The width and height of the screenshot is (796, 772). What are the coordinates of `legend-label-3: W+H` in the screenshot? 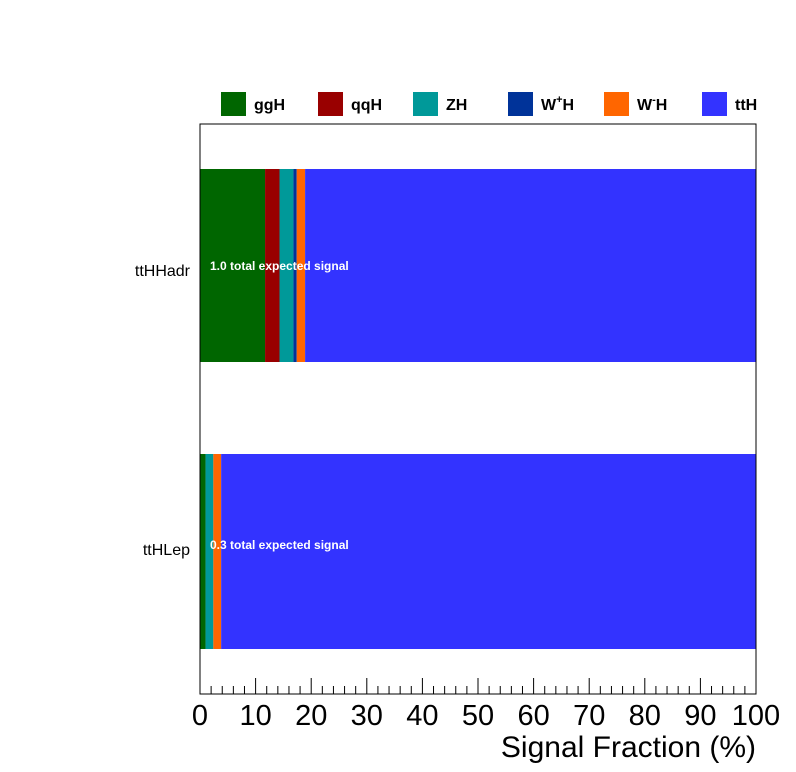 It's located at (557, 104).